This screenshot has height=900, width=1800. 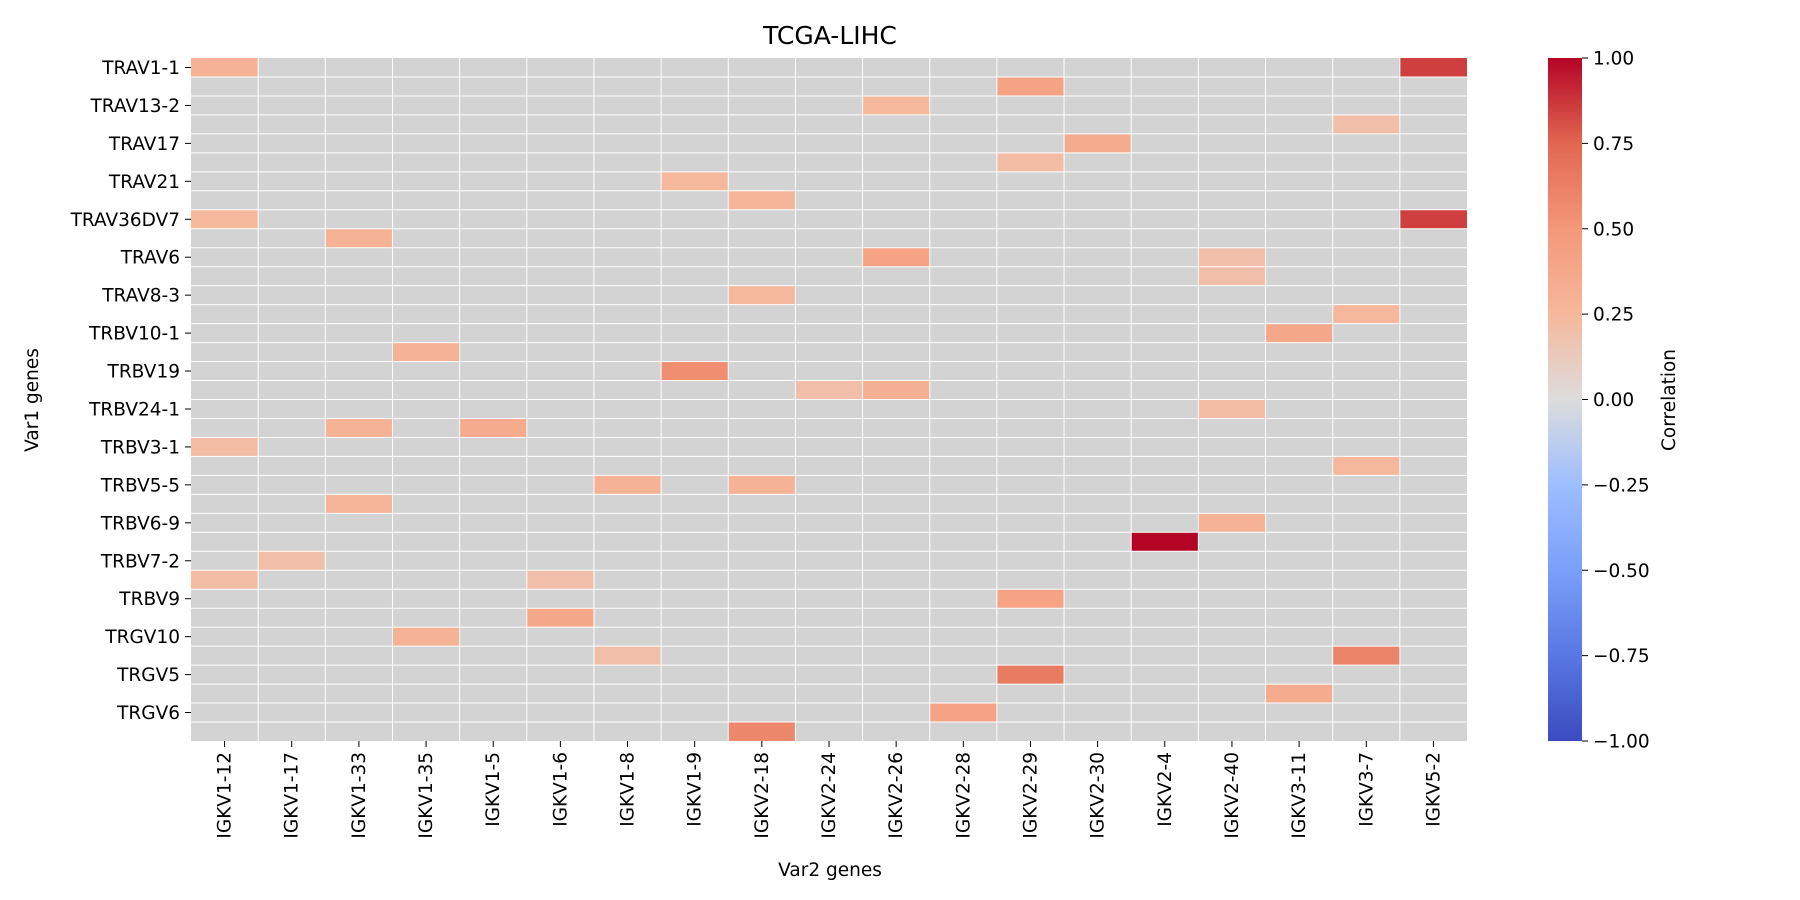 I want to click on colorbar-tick-label: −1.00, so click(x=1621, y=742).